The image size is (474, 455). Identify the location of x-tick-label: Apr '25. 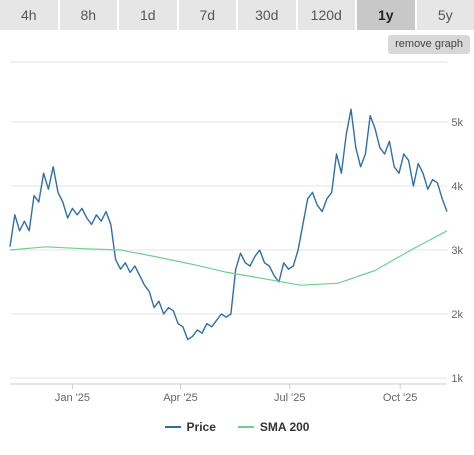
(180, 398).